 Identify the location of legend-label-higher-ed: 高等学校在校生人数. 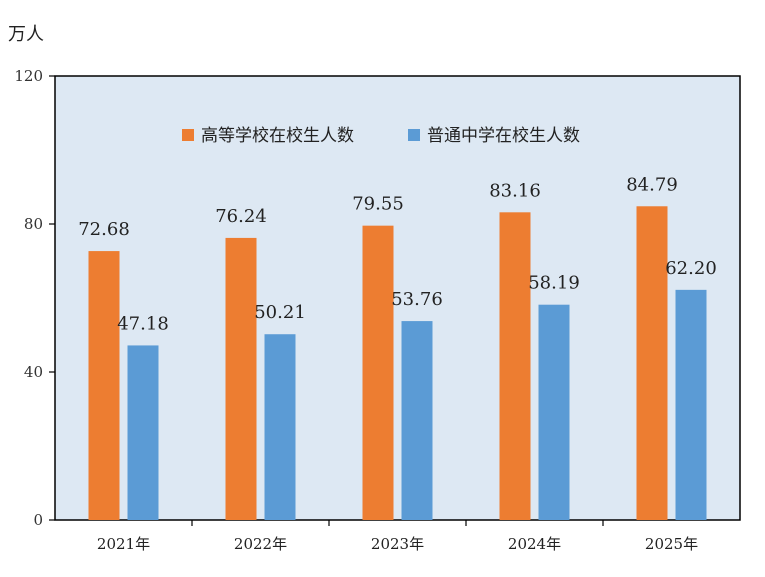
(277, 136).